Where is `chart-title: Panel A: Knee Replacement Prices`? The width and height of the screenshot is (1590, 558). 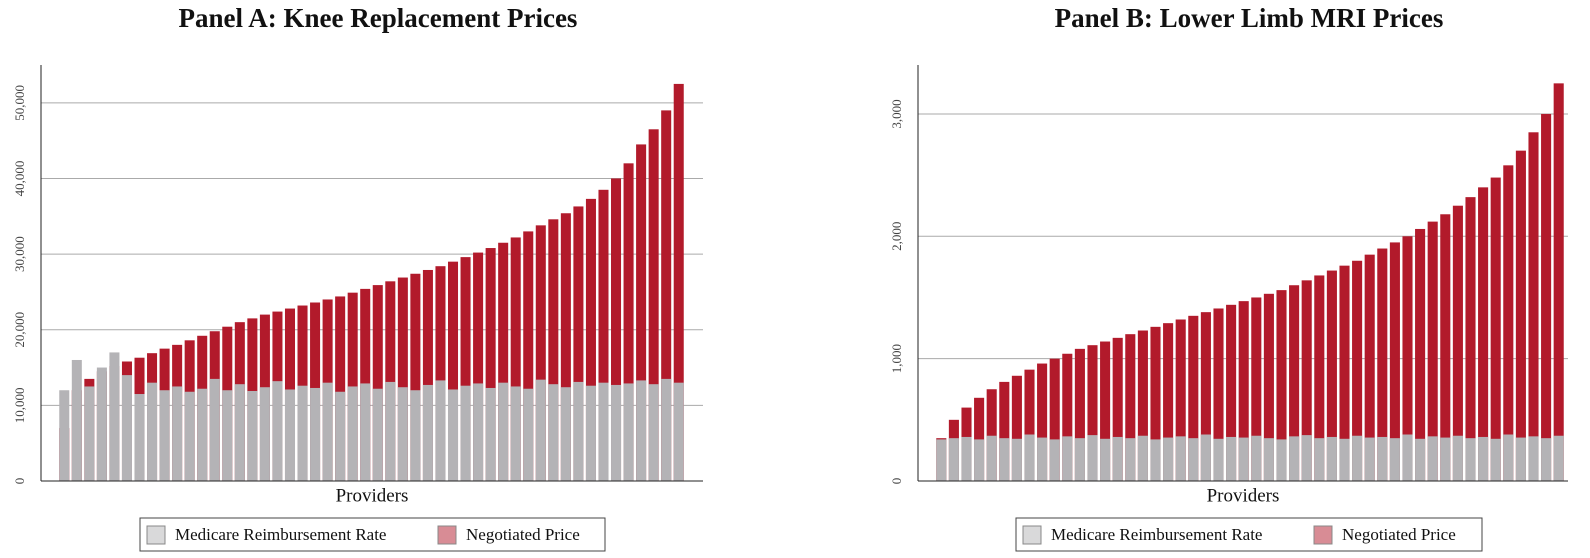 chart-title: Panel A: Knee Replacement Prices is located at coordinates (378, 18).